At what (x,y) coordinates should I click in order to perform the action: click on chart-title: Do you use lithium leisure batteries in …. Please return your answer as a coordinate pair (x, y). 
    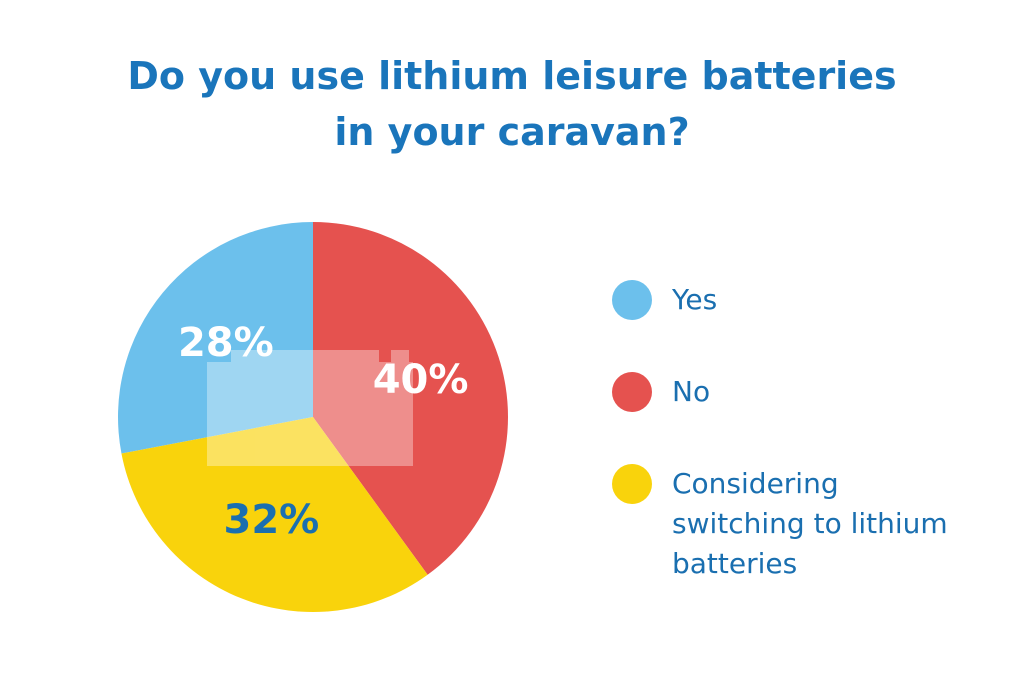
    Looking at the image, I should click on (512, 104).